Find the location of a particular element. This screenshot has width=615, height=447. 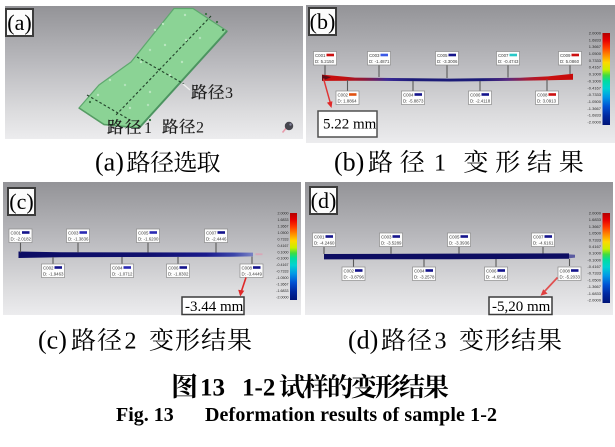

svg-text: D: -1.0712 is located at coordinates (122, 274).